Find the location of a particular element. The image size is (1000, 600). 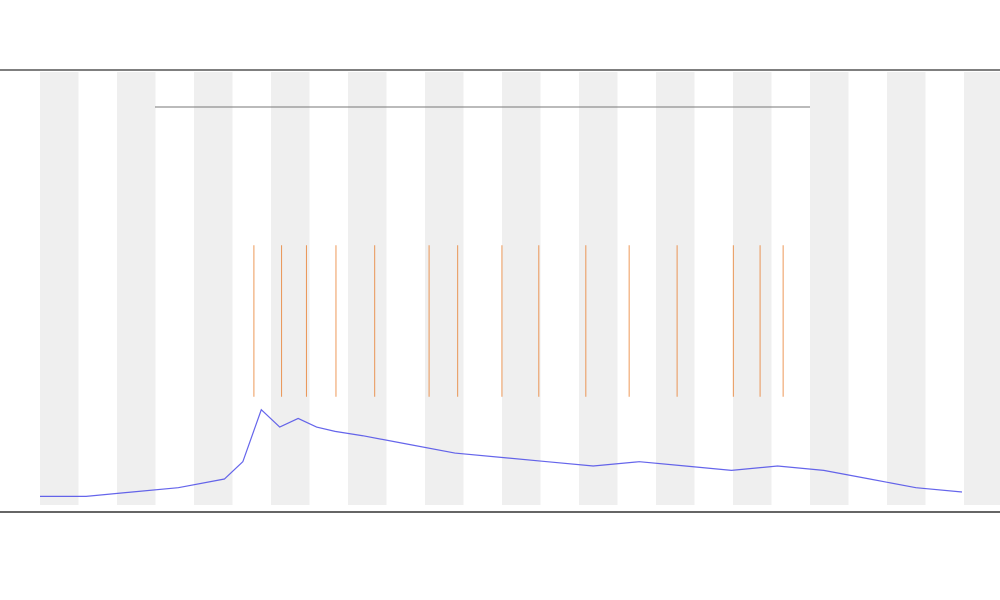

main-trace is located at coordinates (501, 452).